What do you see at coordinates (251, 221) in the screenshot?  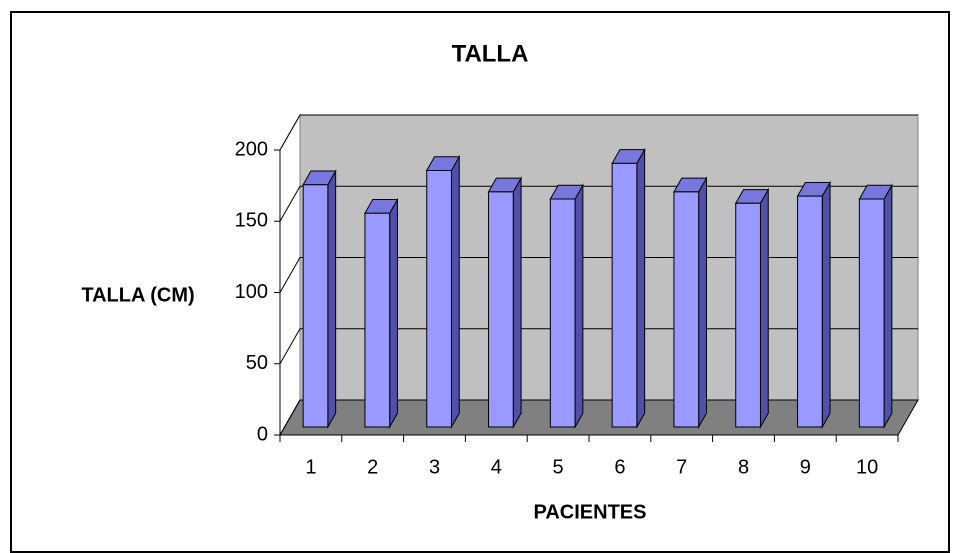 I see `y-tick-label: 150` at bounding box center [251, 221].